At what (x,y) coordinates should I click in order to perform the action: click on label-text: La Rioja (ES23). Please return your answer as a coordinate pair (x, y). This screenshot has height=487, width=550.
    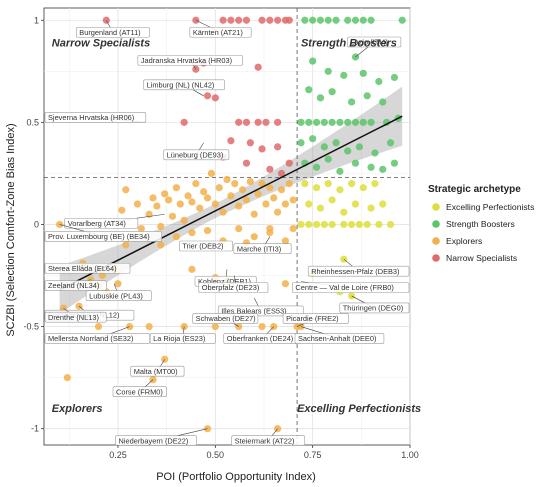
    Looking at the image, I should click on (179, 338).